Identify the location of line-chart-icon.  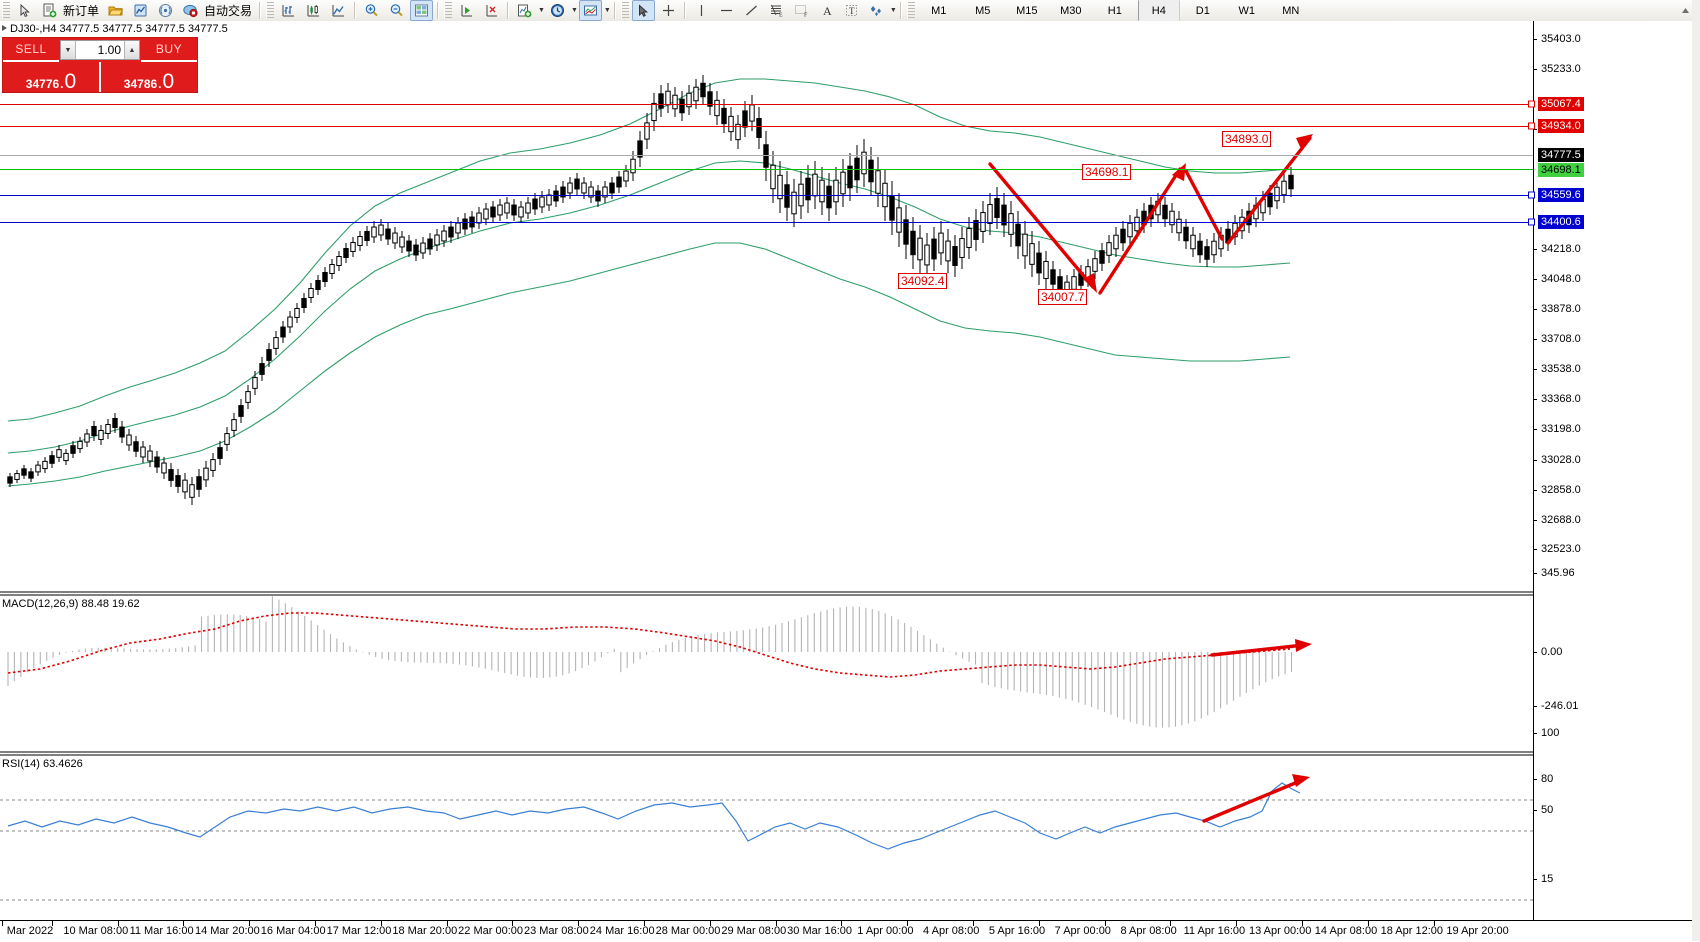
(338, 10).